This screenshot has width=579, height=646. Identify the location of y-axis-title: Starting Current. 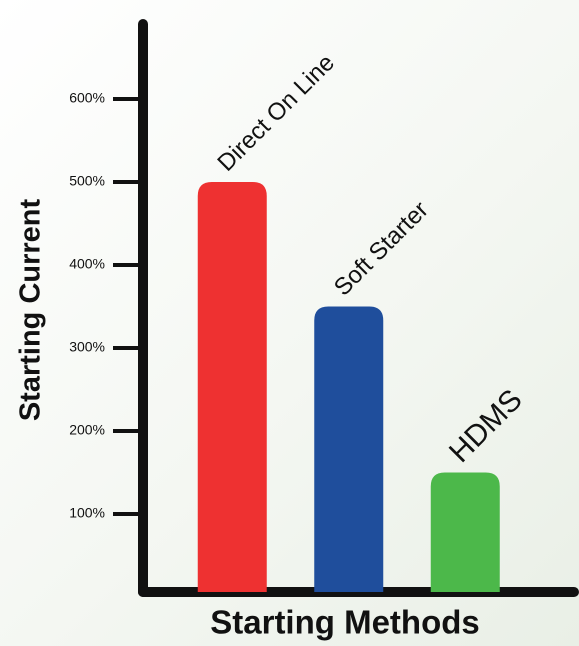
(31, 309).